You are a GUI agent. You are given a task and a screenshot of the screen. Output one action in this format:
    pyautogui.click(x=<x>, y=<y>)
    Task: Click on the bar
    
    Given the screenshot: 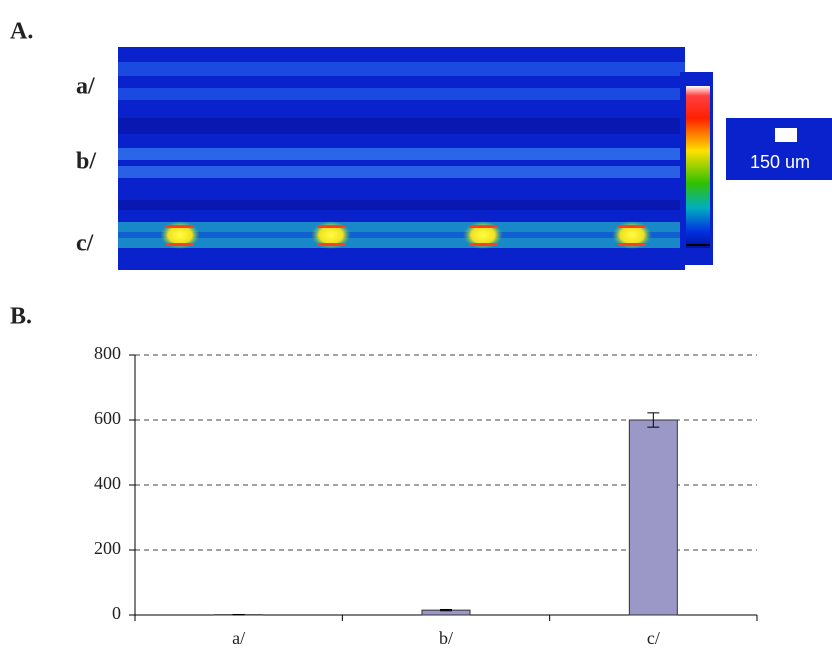 What is the action you would take?
    pyautogui.click(x=653, y=517)
    